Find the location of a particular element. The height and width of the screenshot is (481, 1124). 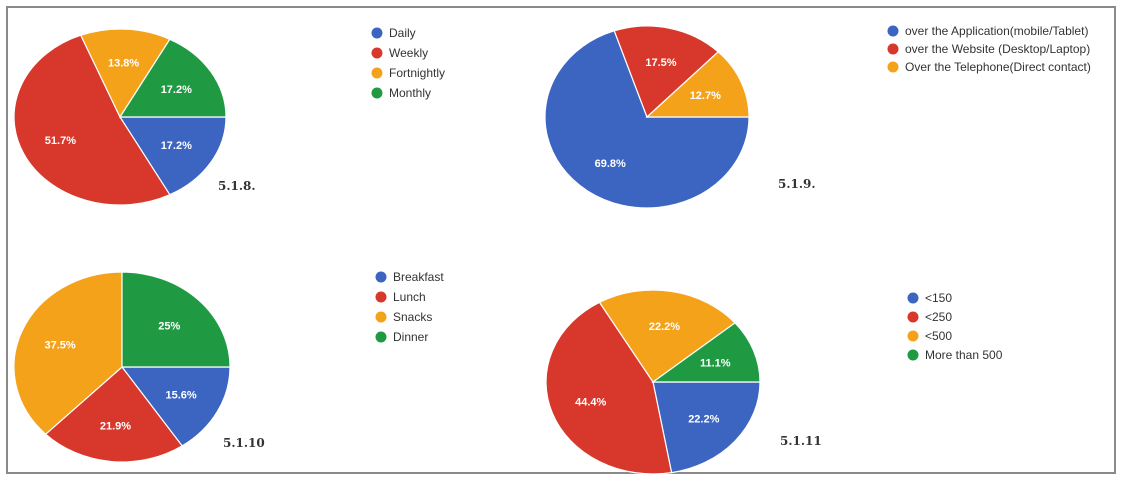

legend-item-0-3: Monthly is located at coordinates (410, 93).